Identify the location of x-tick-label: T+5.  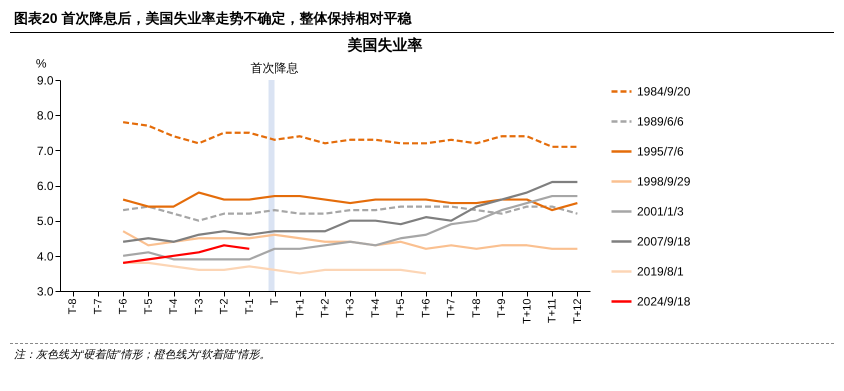
(401, 308).